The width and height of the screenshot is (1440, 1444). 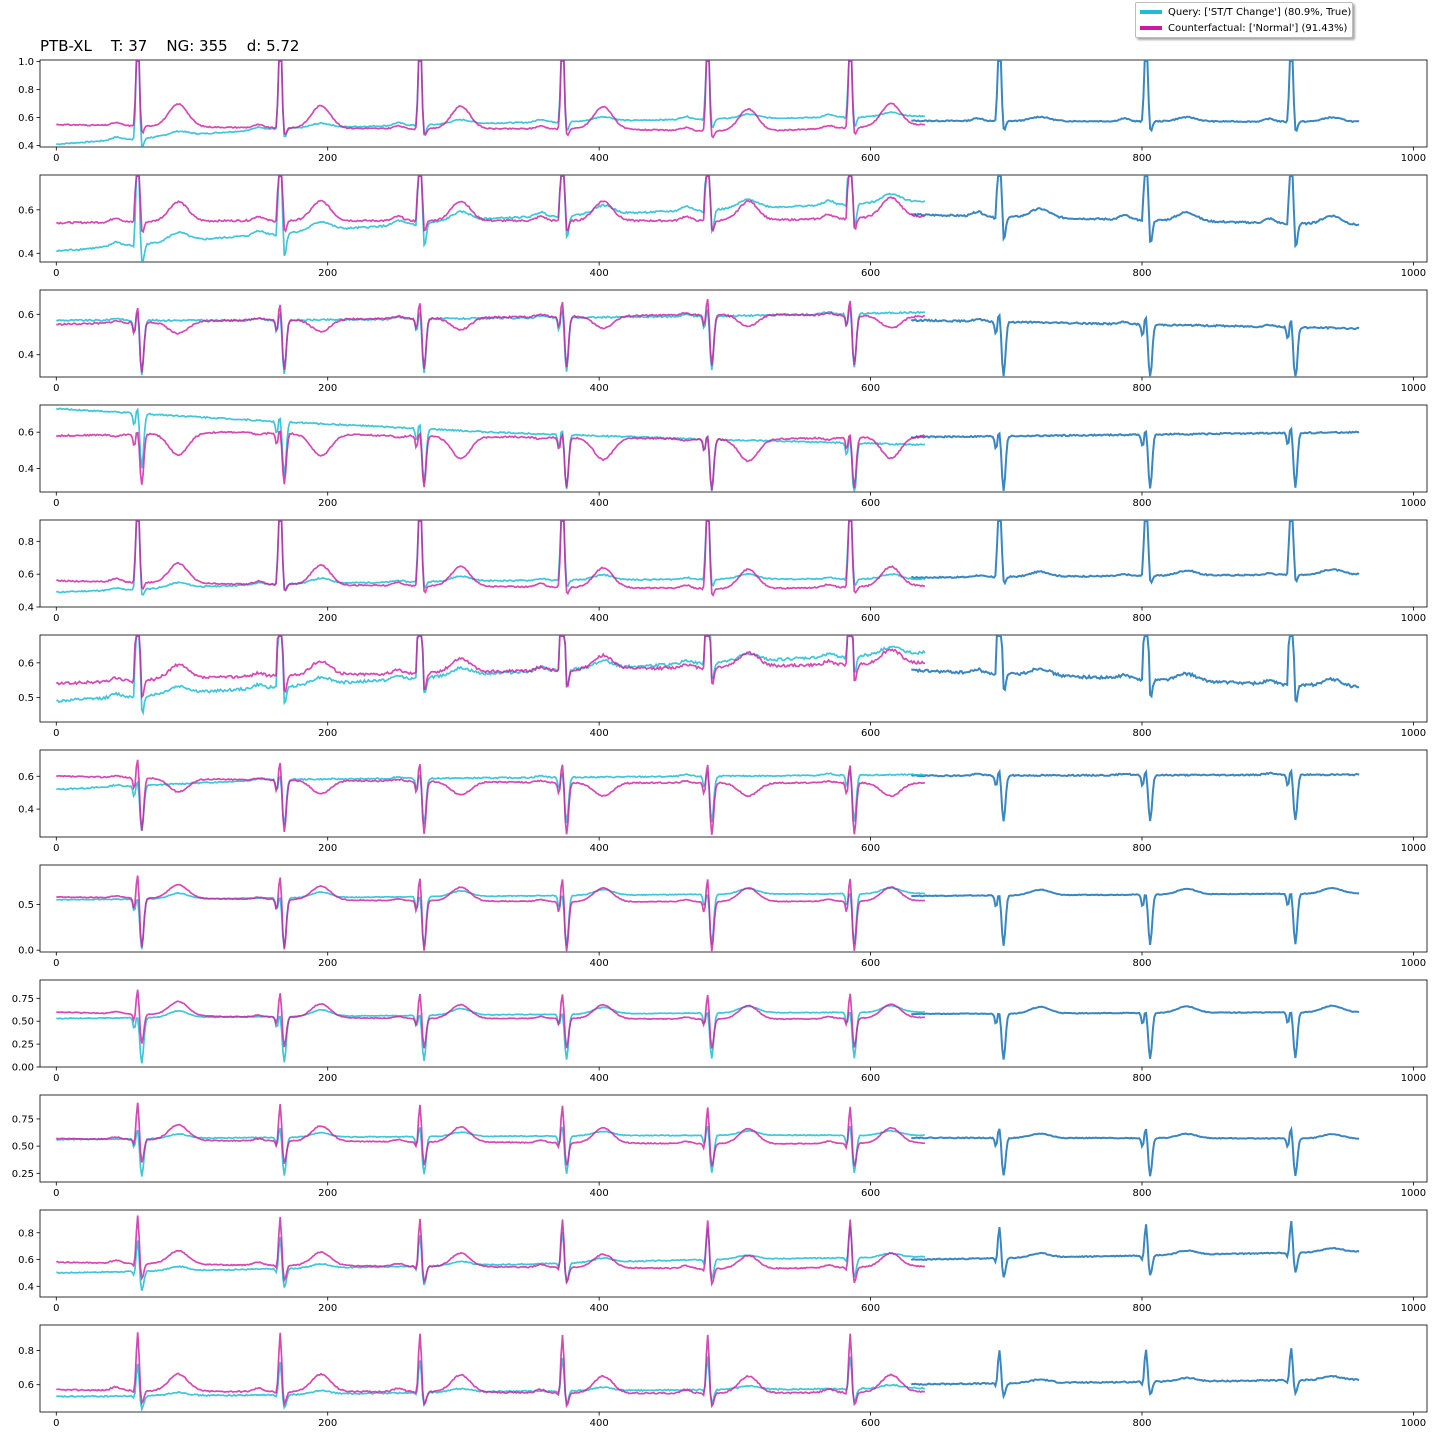 I want to click on lead-8-counterfactual-line, so click(x=490, y=913).